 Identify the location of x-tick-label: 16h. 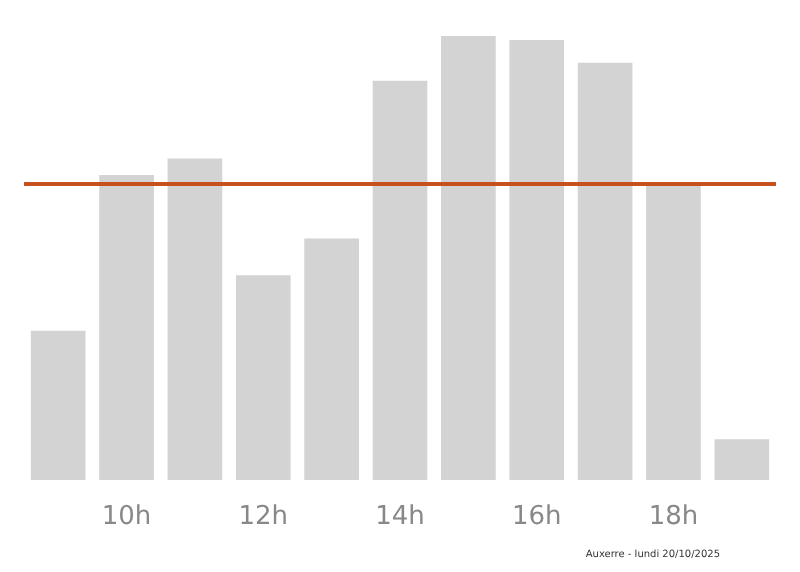
(536, 517).